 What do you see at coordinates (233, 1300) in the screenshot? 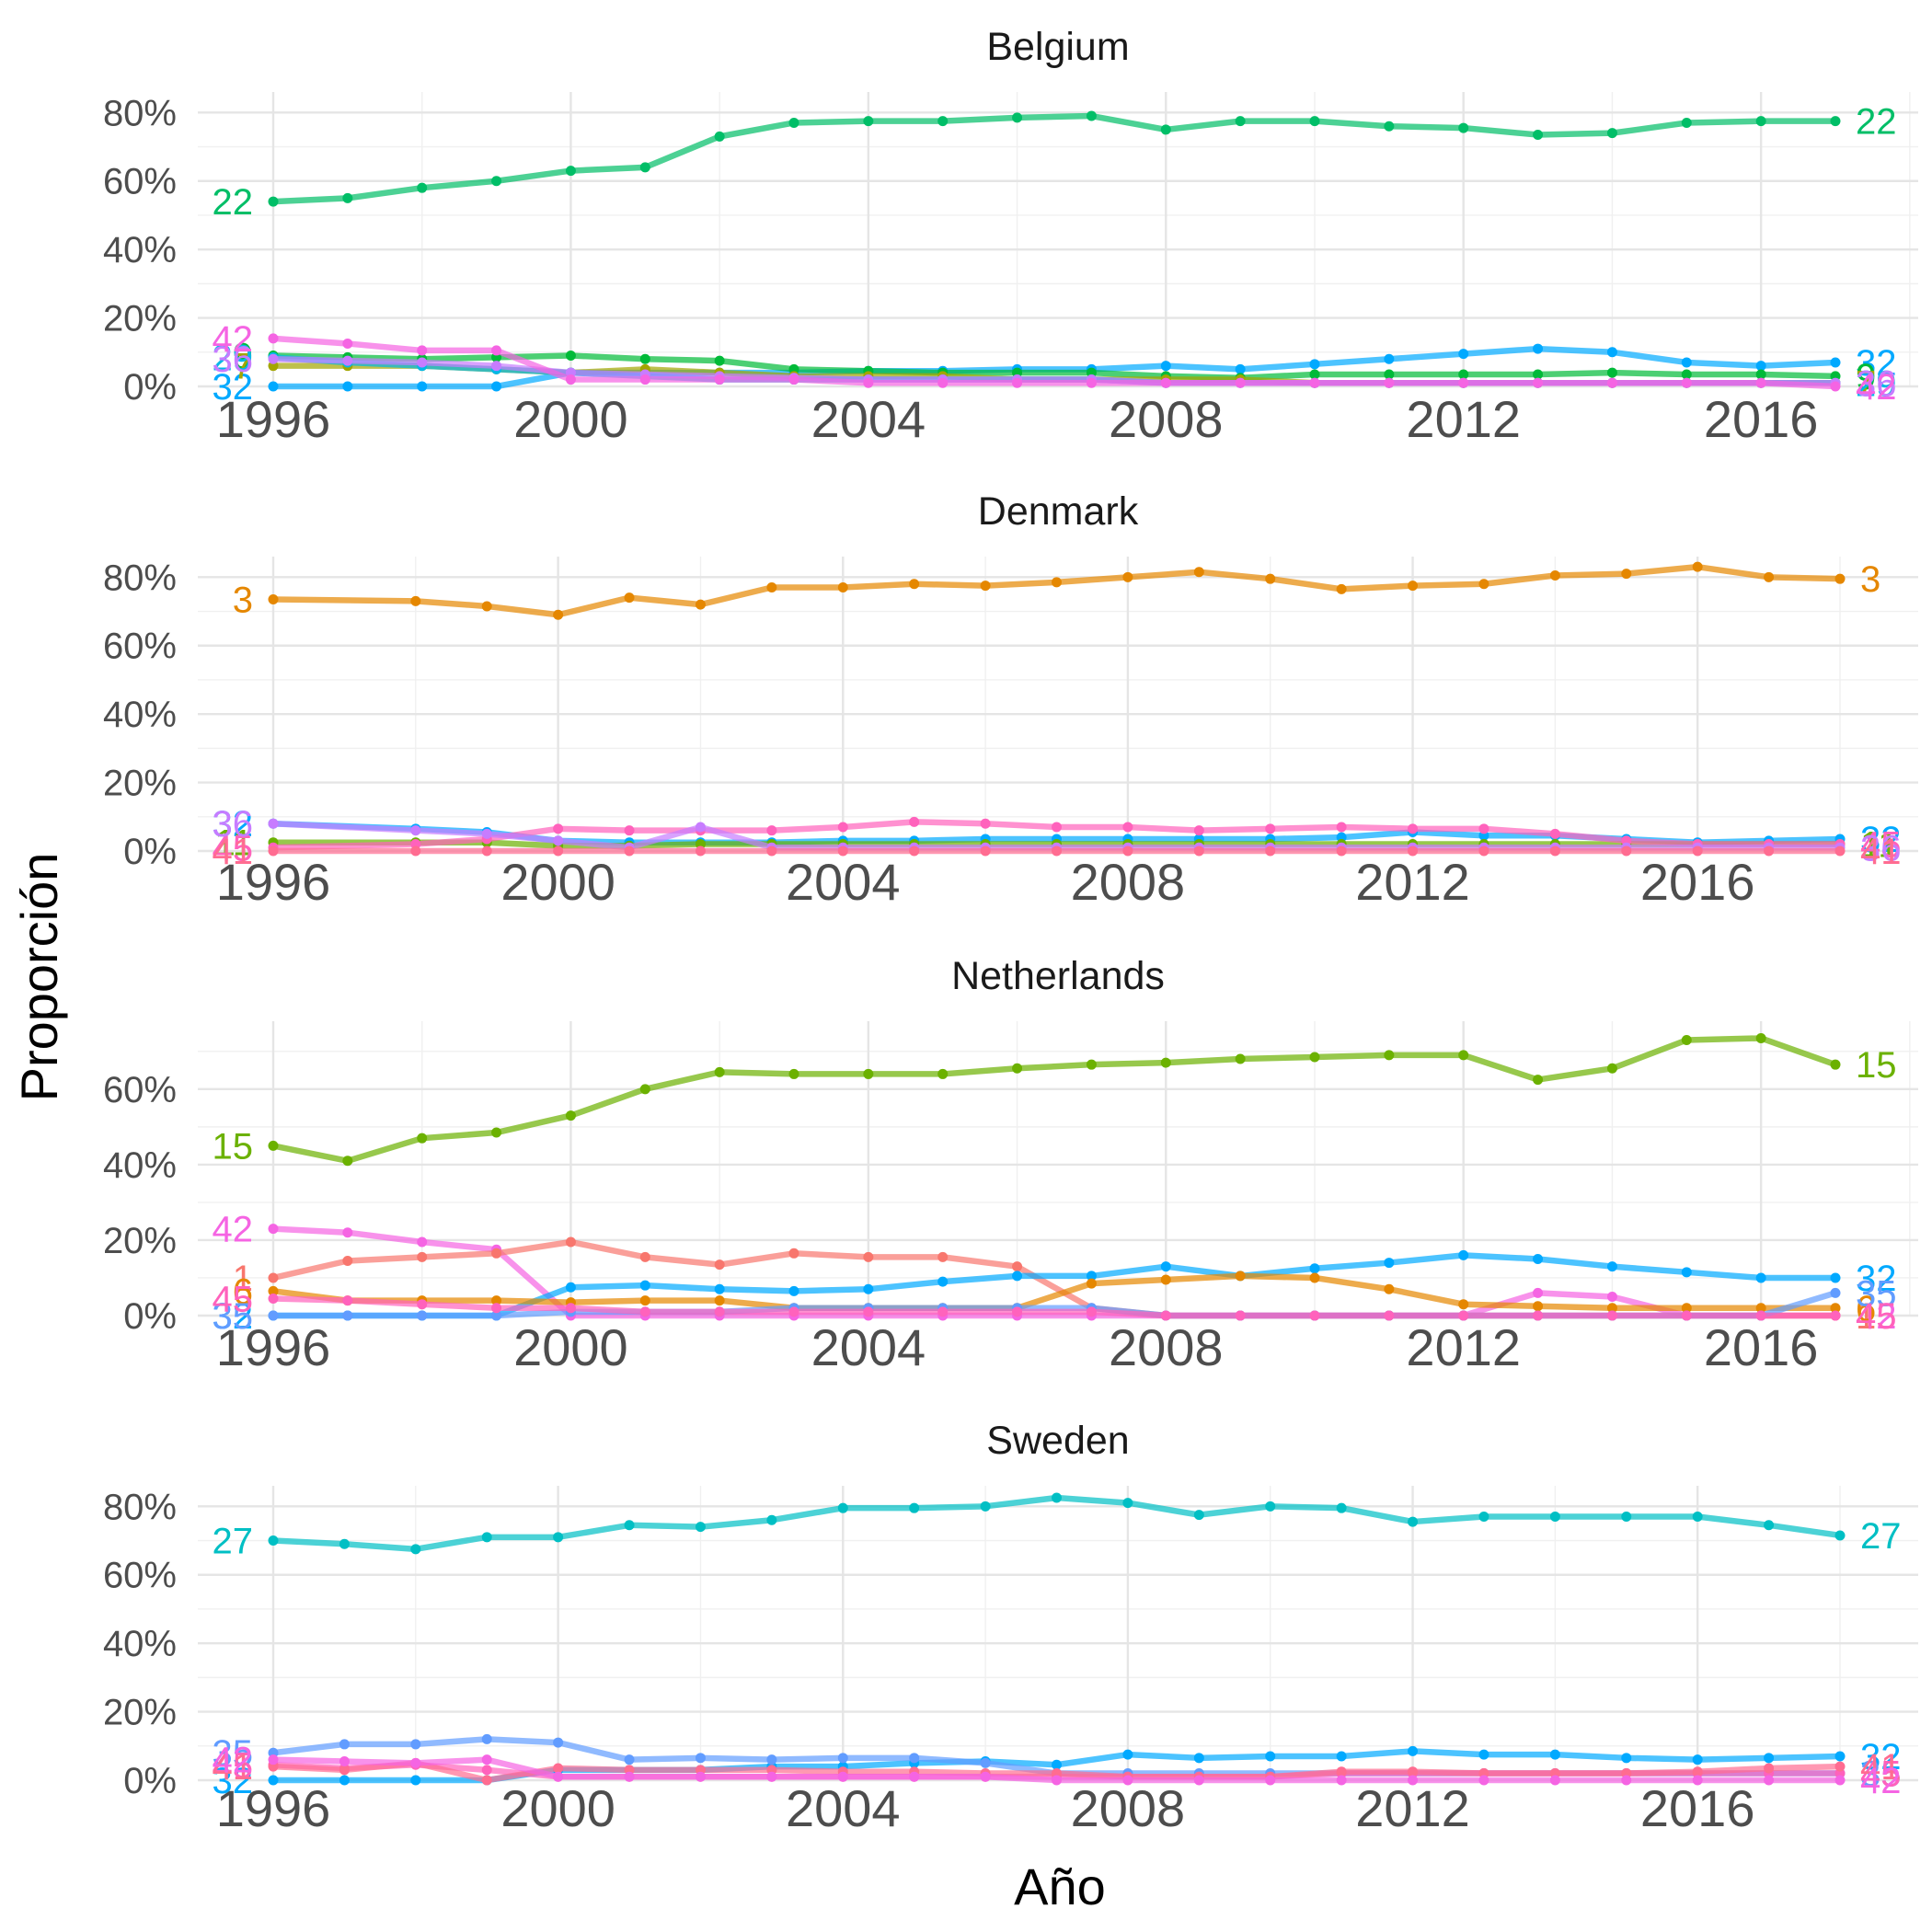
I see `series-label-start: 45` at bounding box center [233, 1300].